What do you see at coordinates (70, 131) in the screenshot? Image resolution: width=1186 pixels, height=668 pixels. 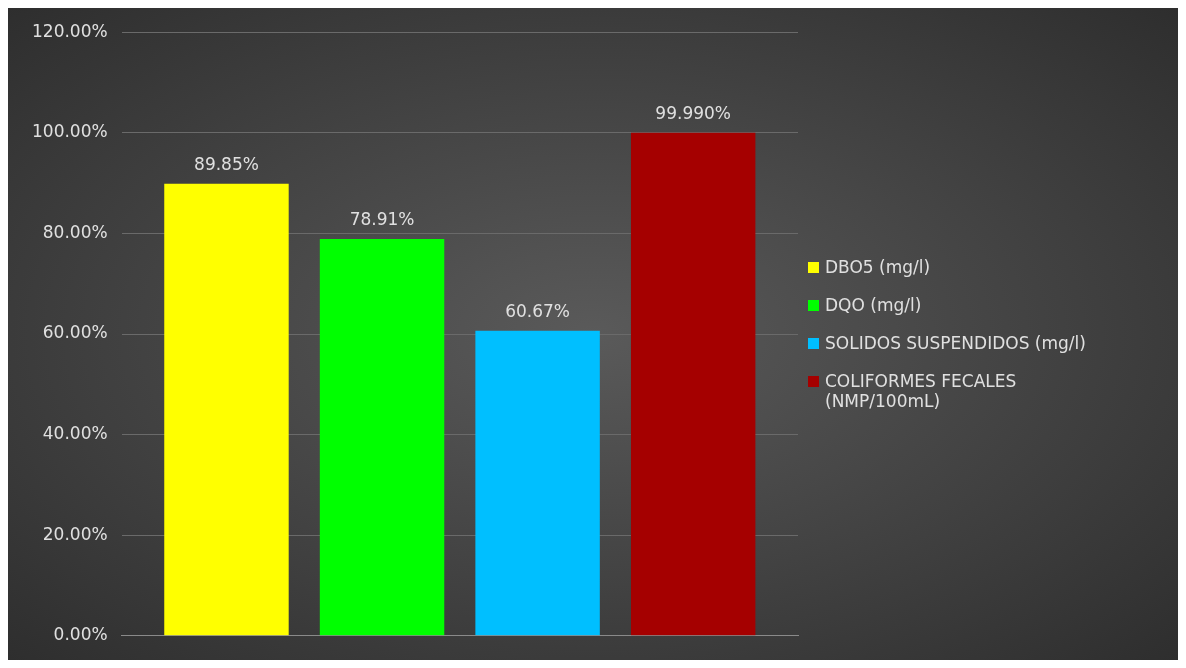 I see `y-tick-label: 100.00%` at bounding box center [70, 131].